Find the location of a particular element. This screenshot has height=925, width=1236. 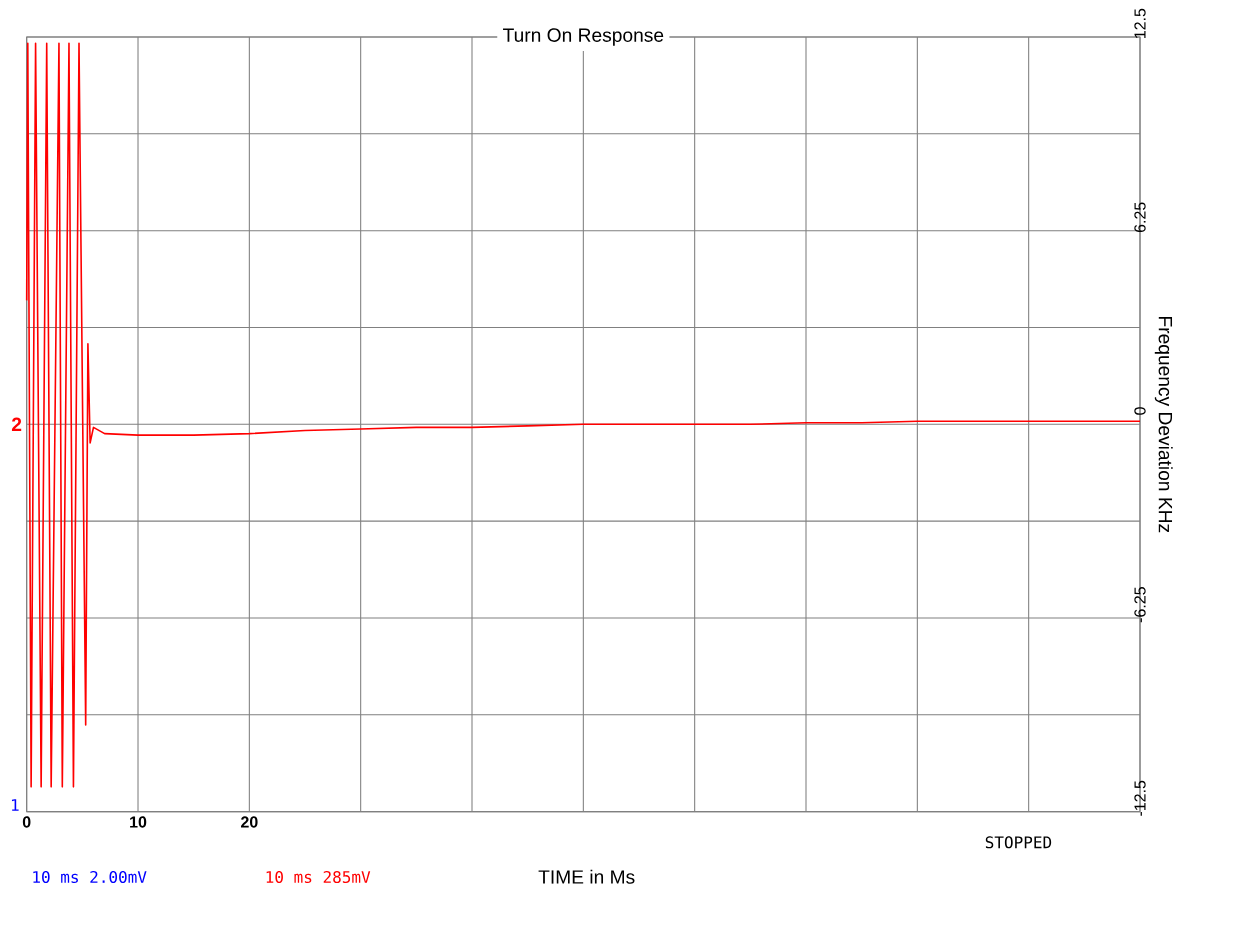

text: STOPPED is located at coordinates (1018, 842).